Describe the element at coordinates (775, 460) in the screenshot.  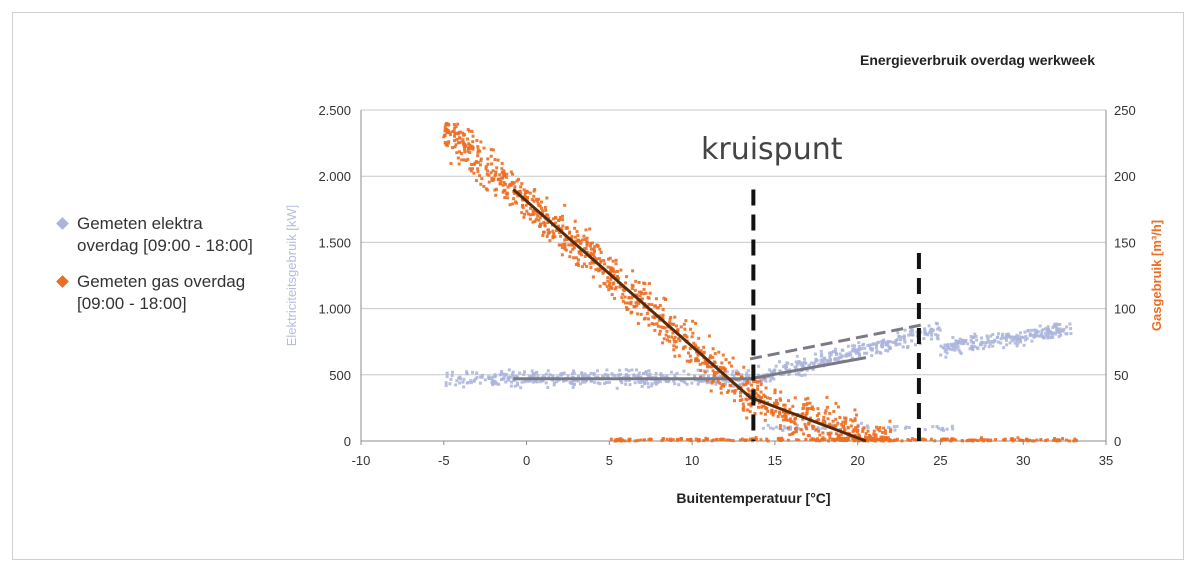
I see `x-tick-label: 15` at that location.